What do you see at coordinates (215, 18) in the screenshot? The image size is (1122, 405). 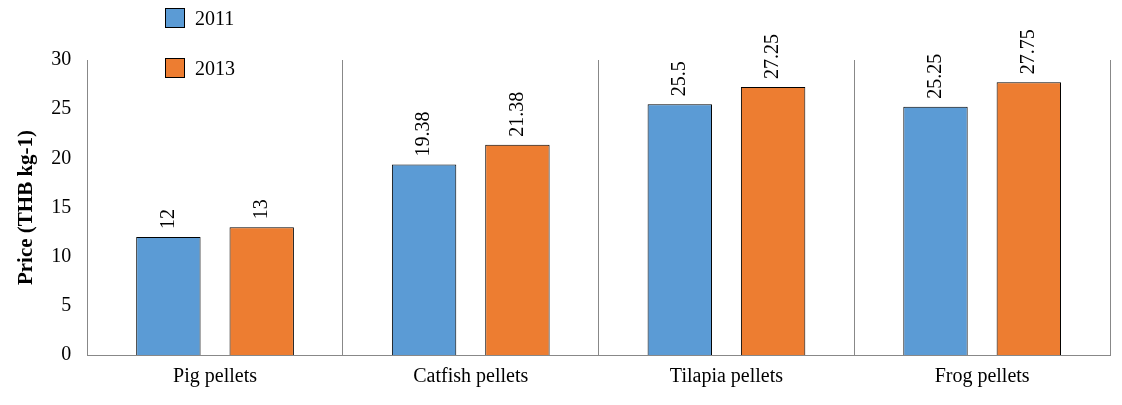 I see `legend-label: 2011` at bounding box center [215, 18].